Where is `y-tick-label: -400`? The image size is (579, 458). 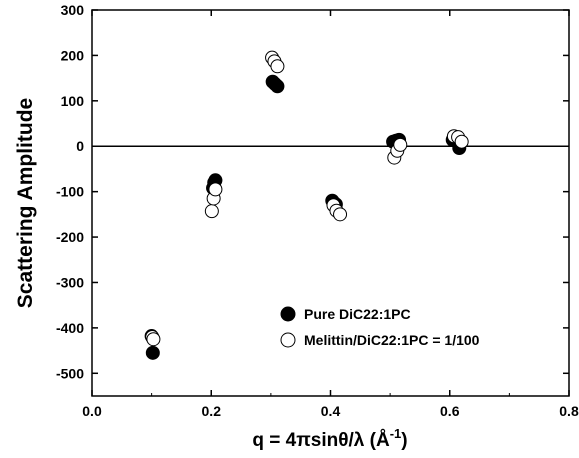 y-tick-label: -400 is located at coordinates (70, 328).